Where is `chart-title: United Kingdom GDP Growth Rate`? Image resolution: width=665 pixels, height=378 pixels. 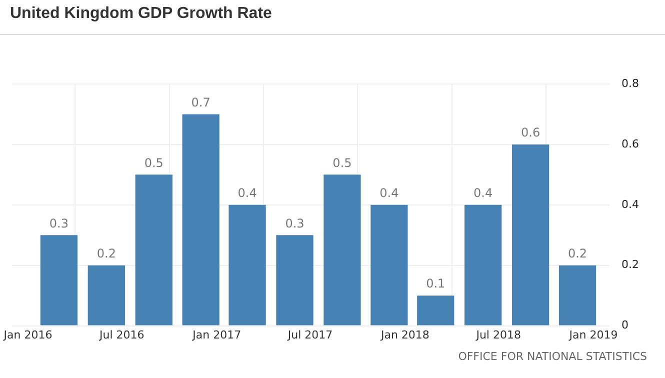 chart-title: United Kingdom GDP Growth Rate is located at coordinates (141, 14).